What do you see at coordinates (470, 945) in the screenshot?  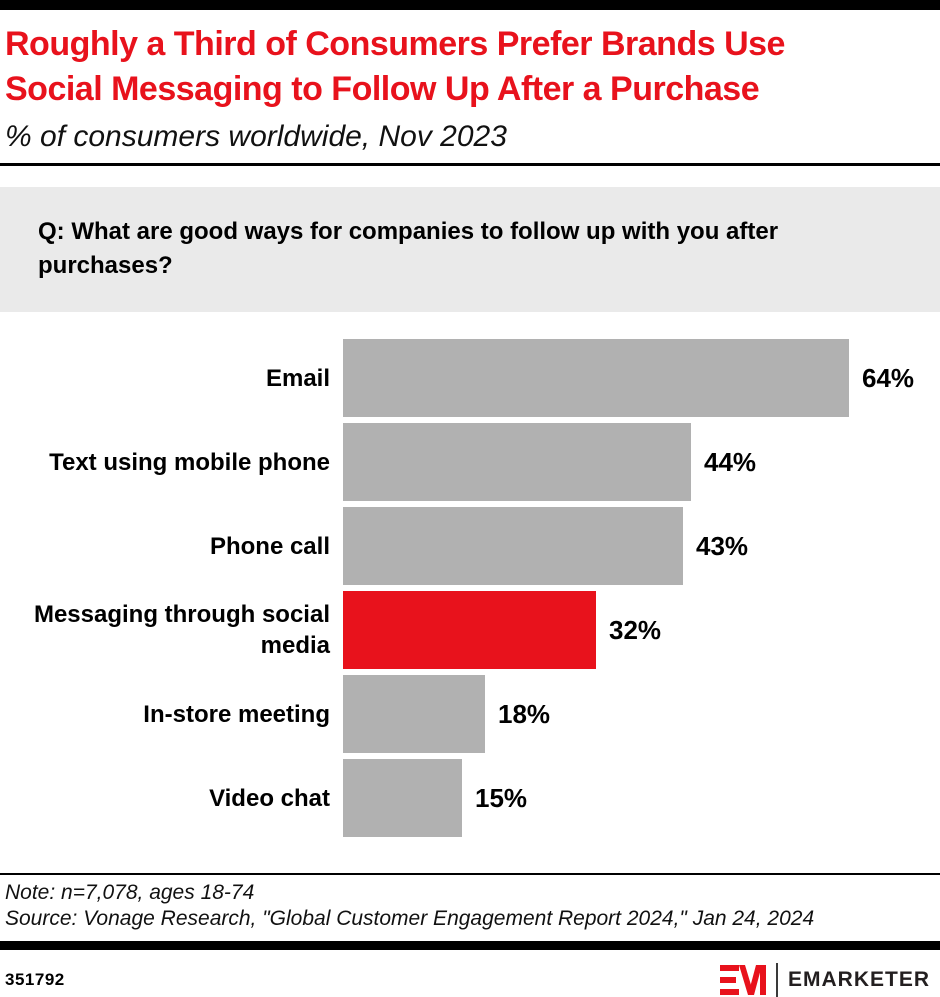 I see `footer-black-bar` at bounding box center [470, 945].